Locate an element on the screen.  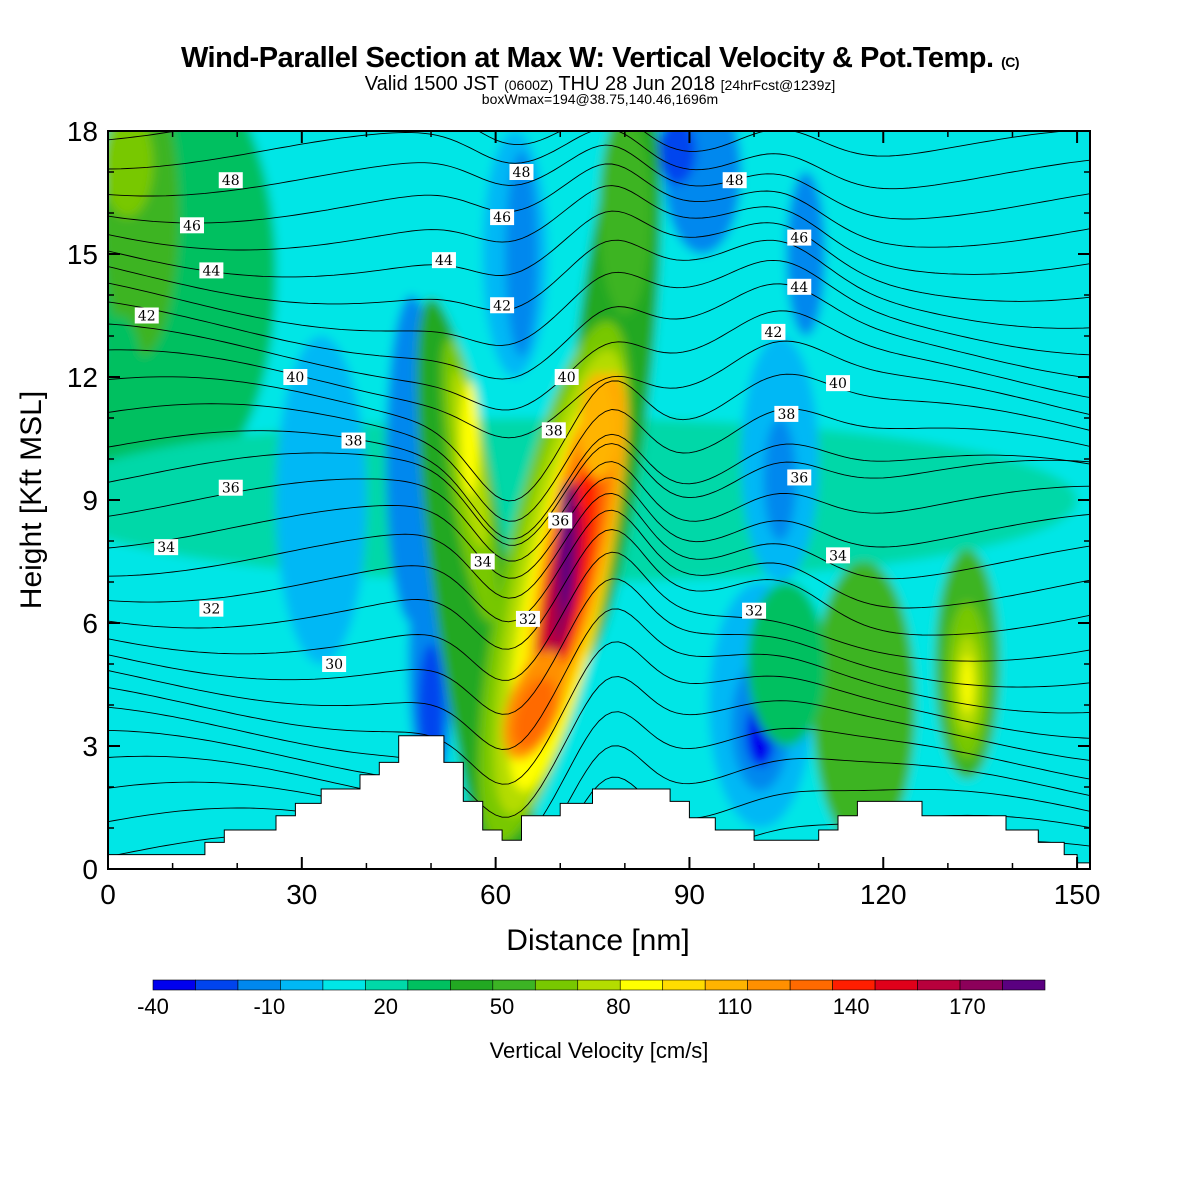
theta-label-text: 40 is located at coordinates (838, 384).